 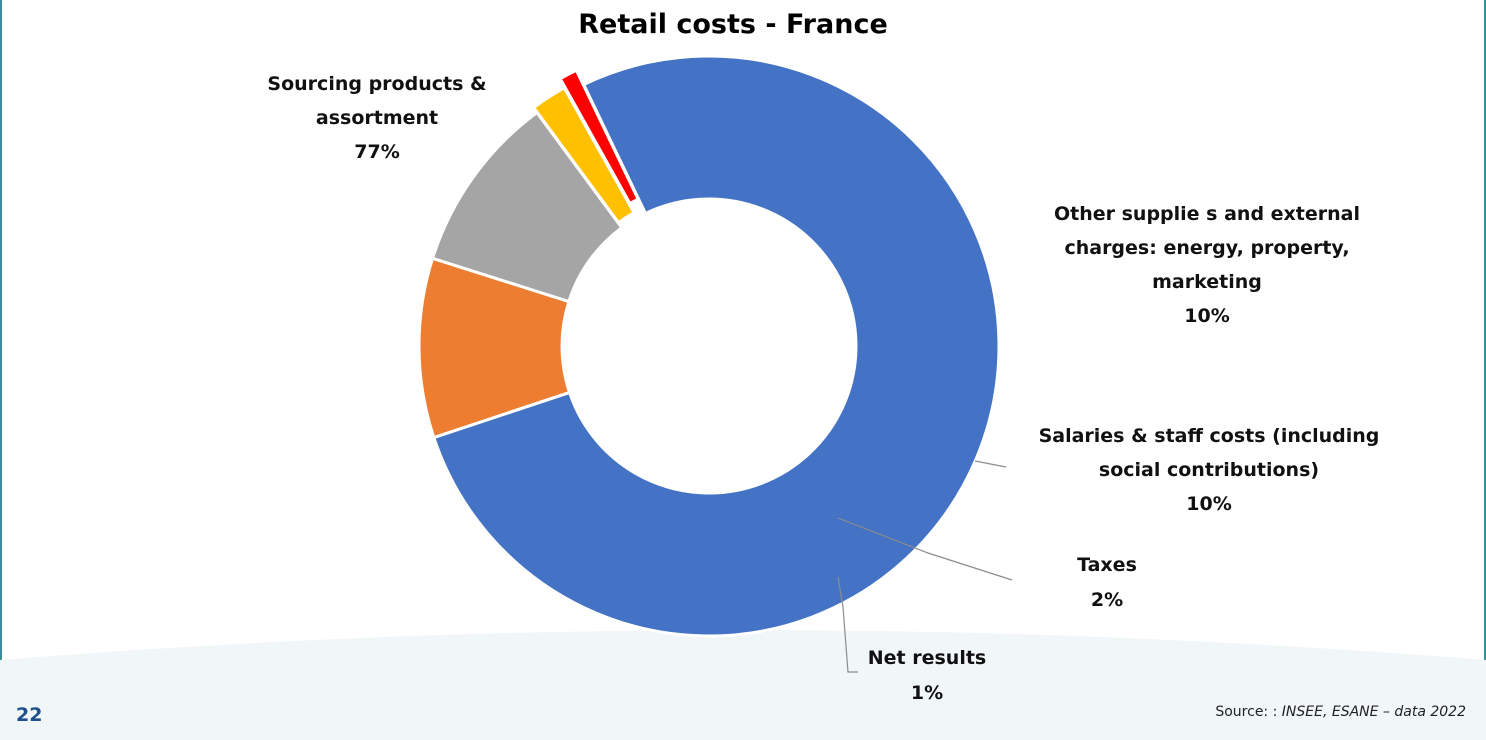 What do you see at coordinates (733, 24) in the screenshot?
I see `chart-title: Retail costs - France` at bounding box center [733, 24].